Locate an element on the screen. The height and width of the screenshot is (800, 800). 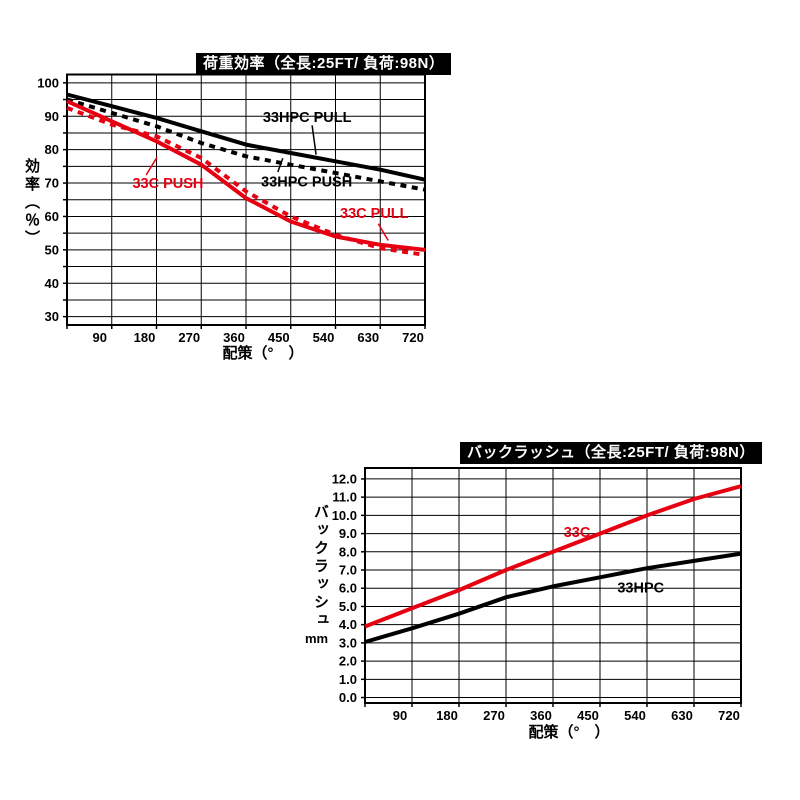
y-tick-label: 90 is located at coordinates (52, 116).